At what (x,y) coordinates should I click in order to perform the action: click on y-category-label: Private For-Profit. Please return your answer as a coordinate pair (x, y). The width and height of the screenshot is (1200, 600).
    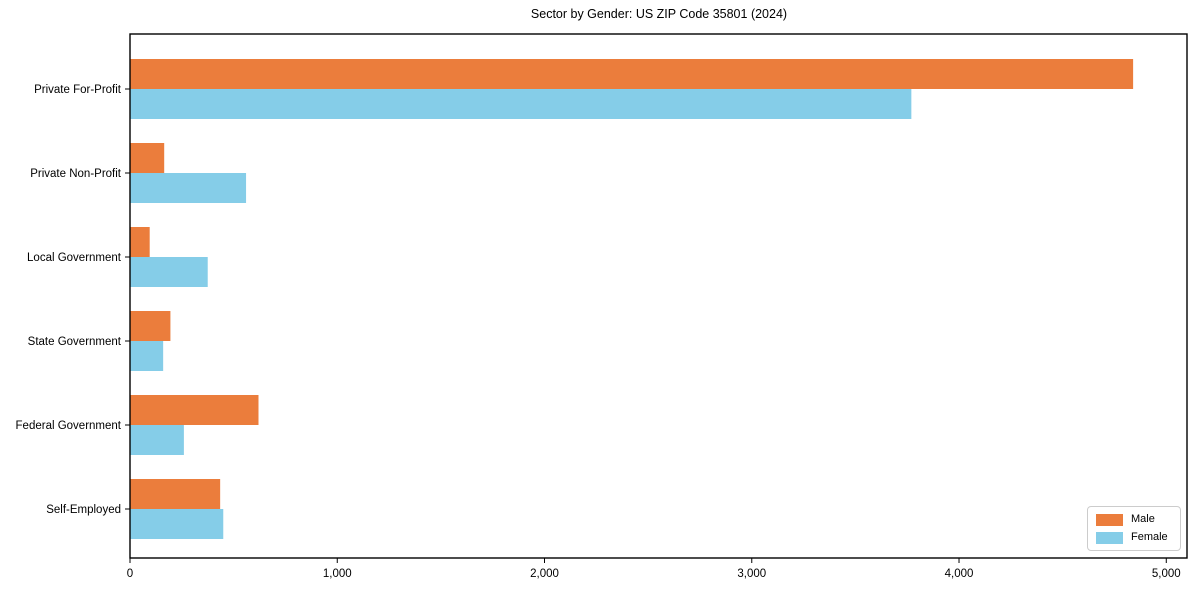
    Looking at the image, I should click on (78, 90).